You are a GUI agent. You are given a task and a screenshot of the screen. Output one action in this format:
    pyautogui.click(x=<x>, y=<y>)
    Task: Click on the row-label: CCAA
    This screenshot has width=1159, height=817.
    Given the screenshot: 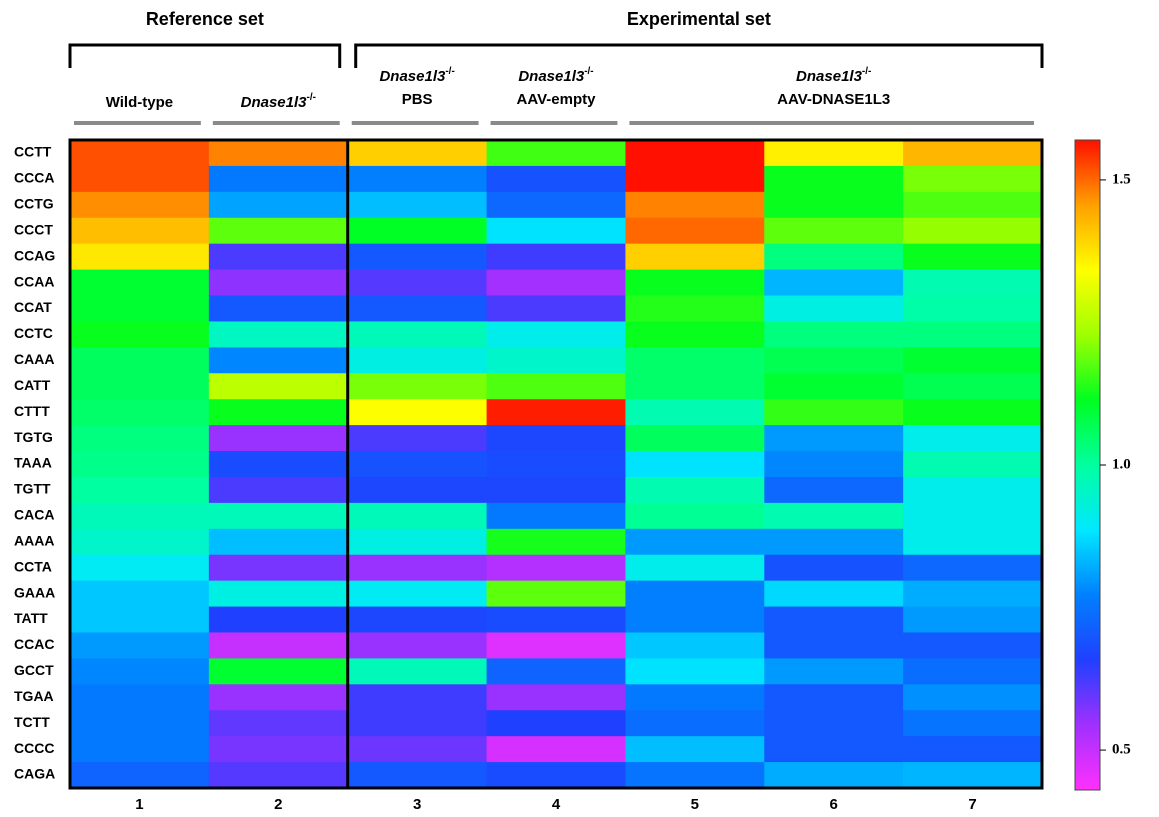 What is the action you would take?
    pyautogui.click(x=34, y=281)
    